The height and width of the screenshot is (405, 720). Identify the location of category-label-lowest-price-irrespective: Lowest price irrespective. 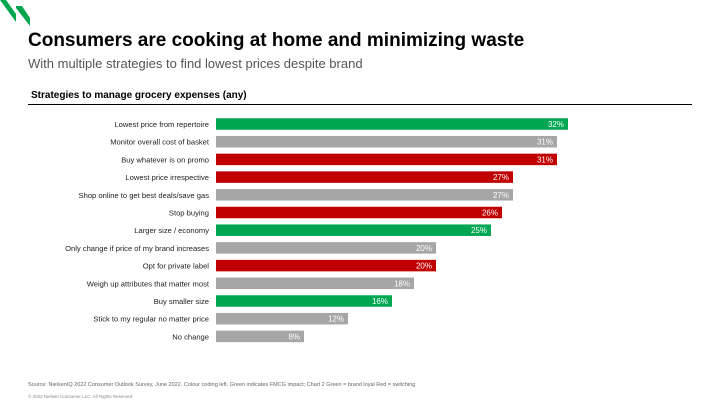
(167, 177).